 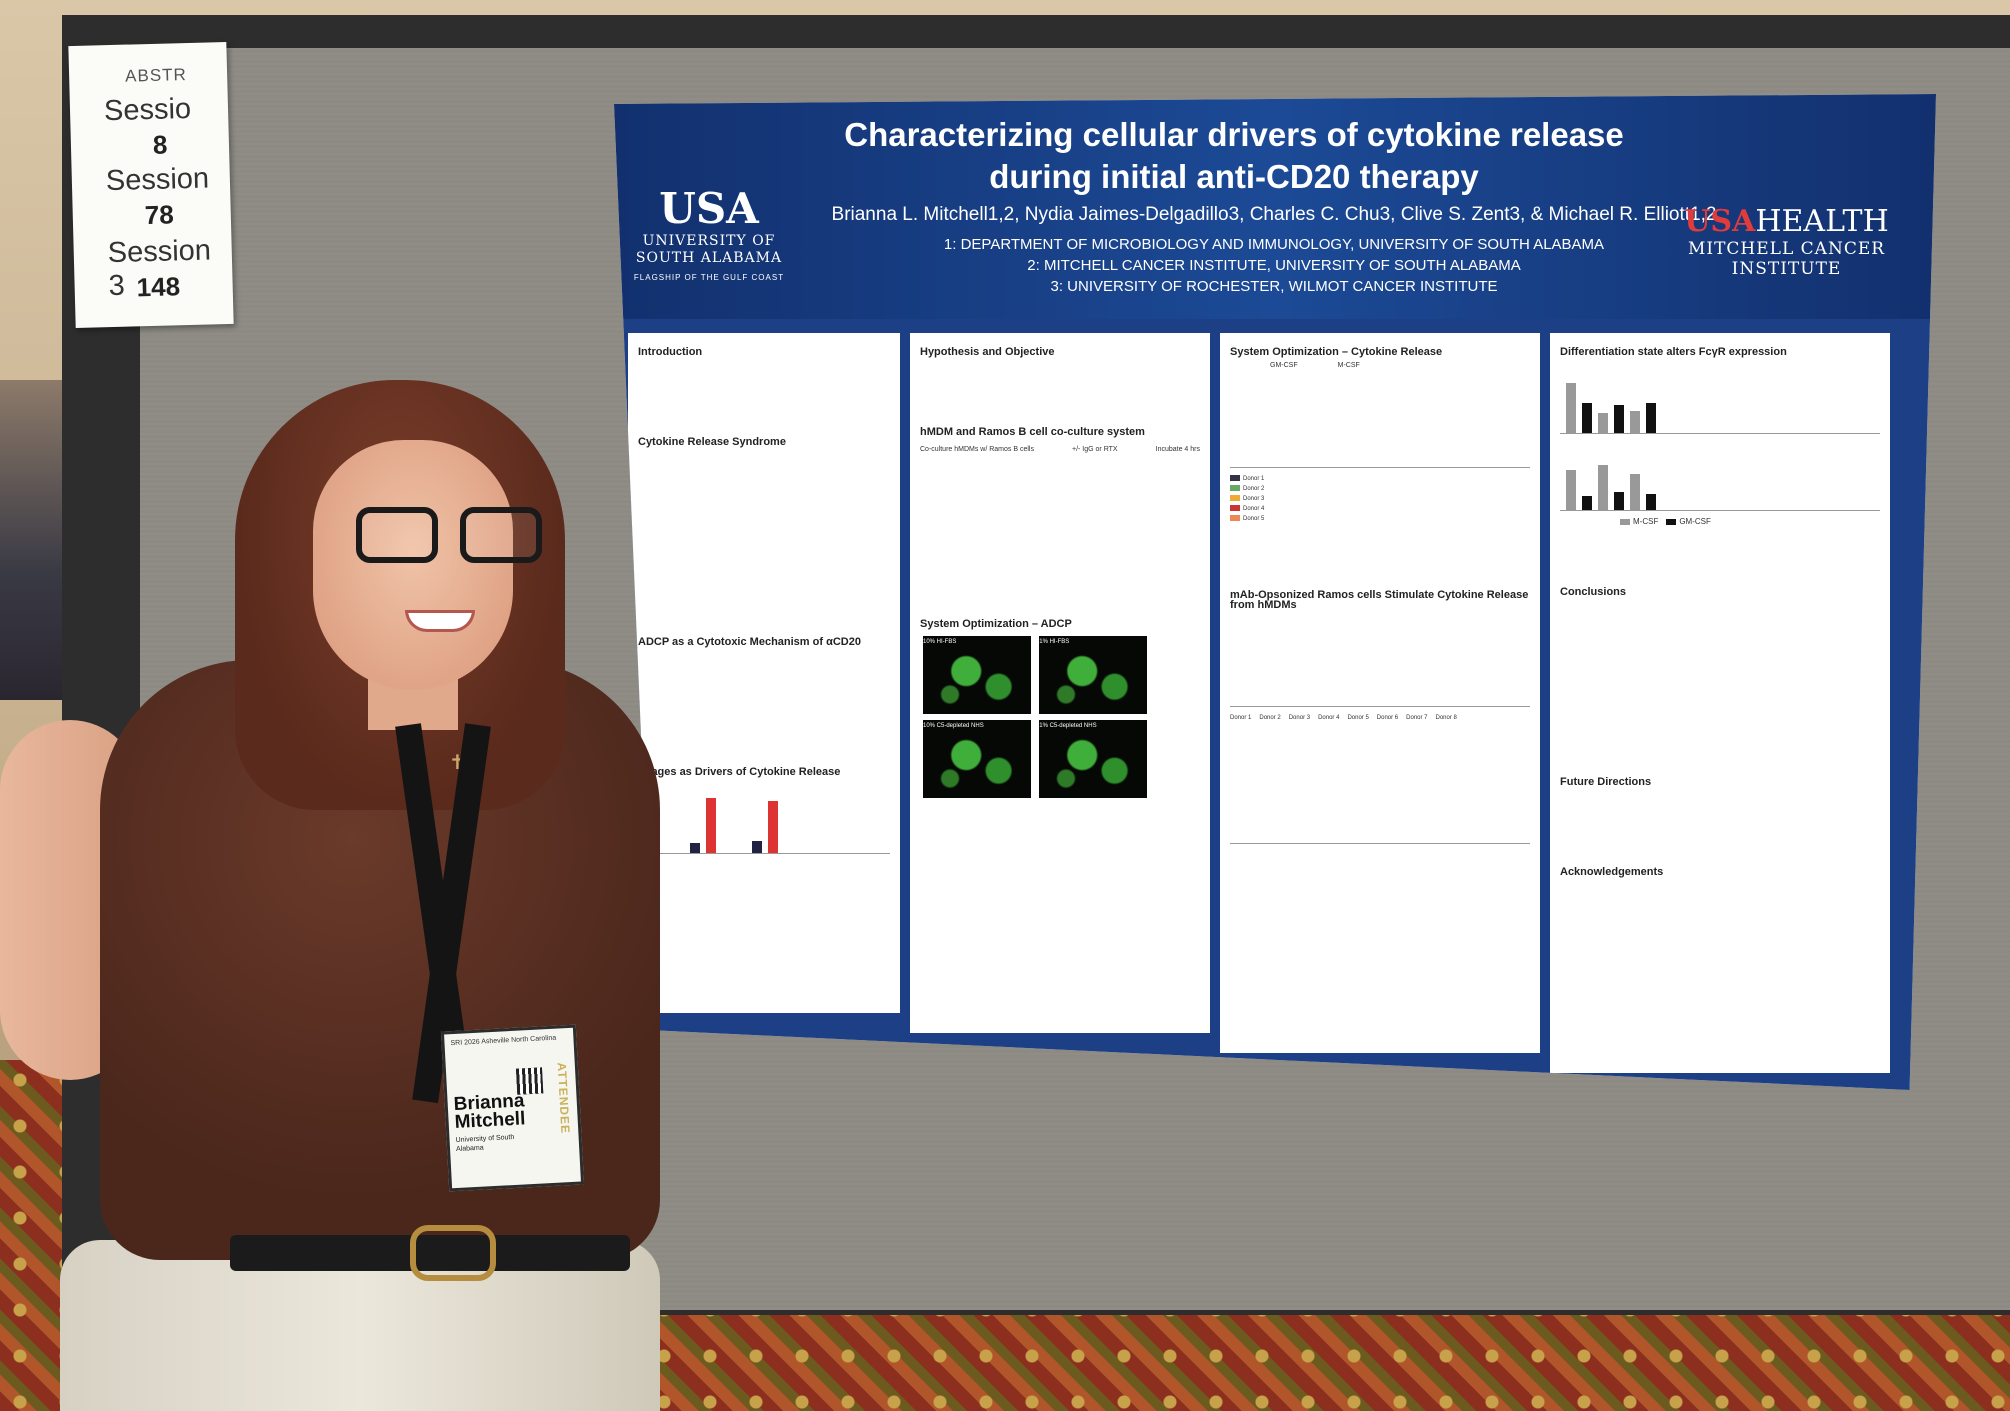 I want to click on gmcsf-label: GM-CSF, so click(x=1284, y=365).